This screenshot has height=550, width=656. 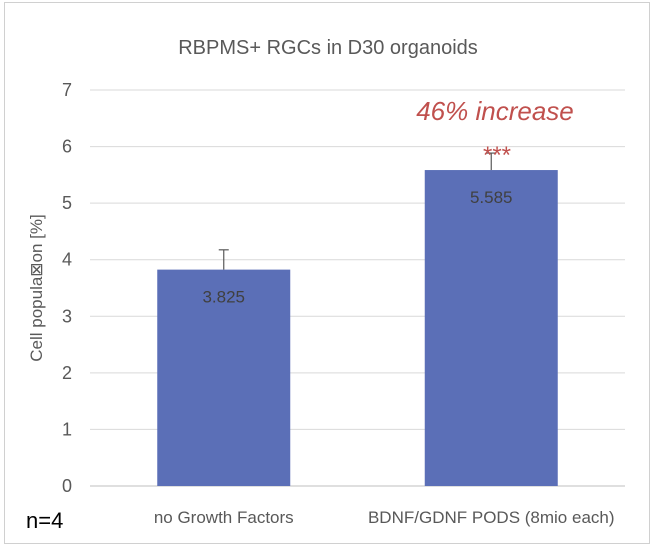 I want to click on data-label: 3.825, so click(x=223, y=297).